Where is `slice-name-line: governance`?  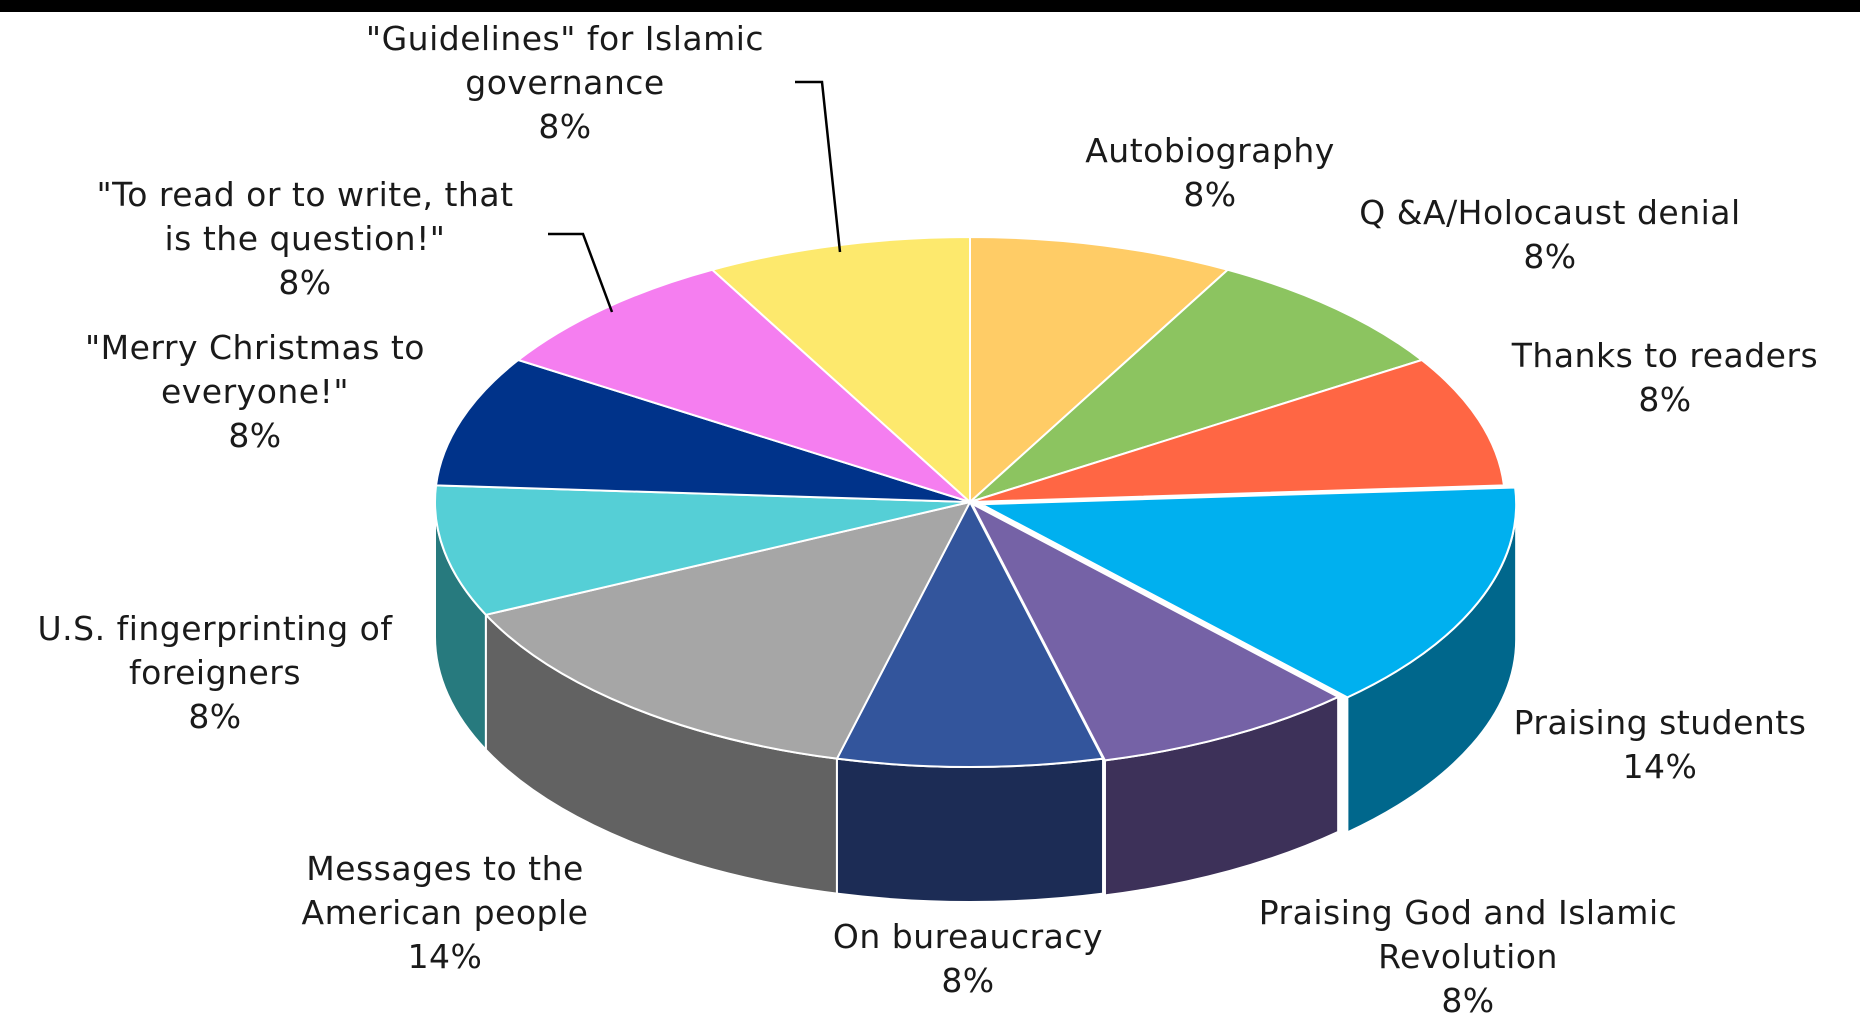
slice-name-line: governance is located at coordinates (564, 82).